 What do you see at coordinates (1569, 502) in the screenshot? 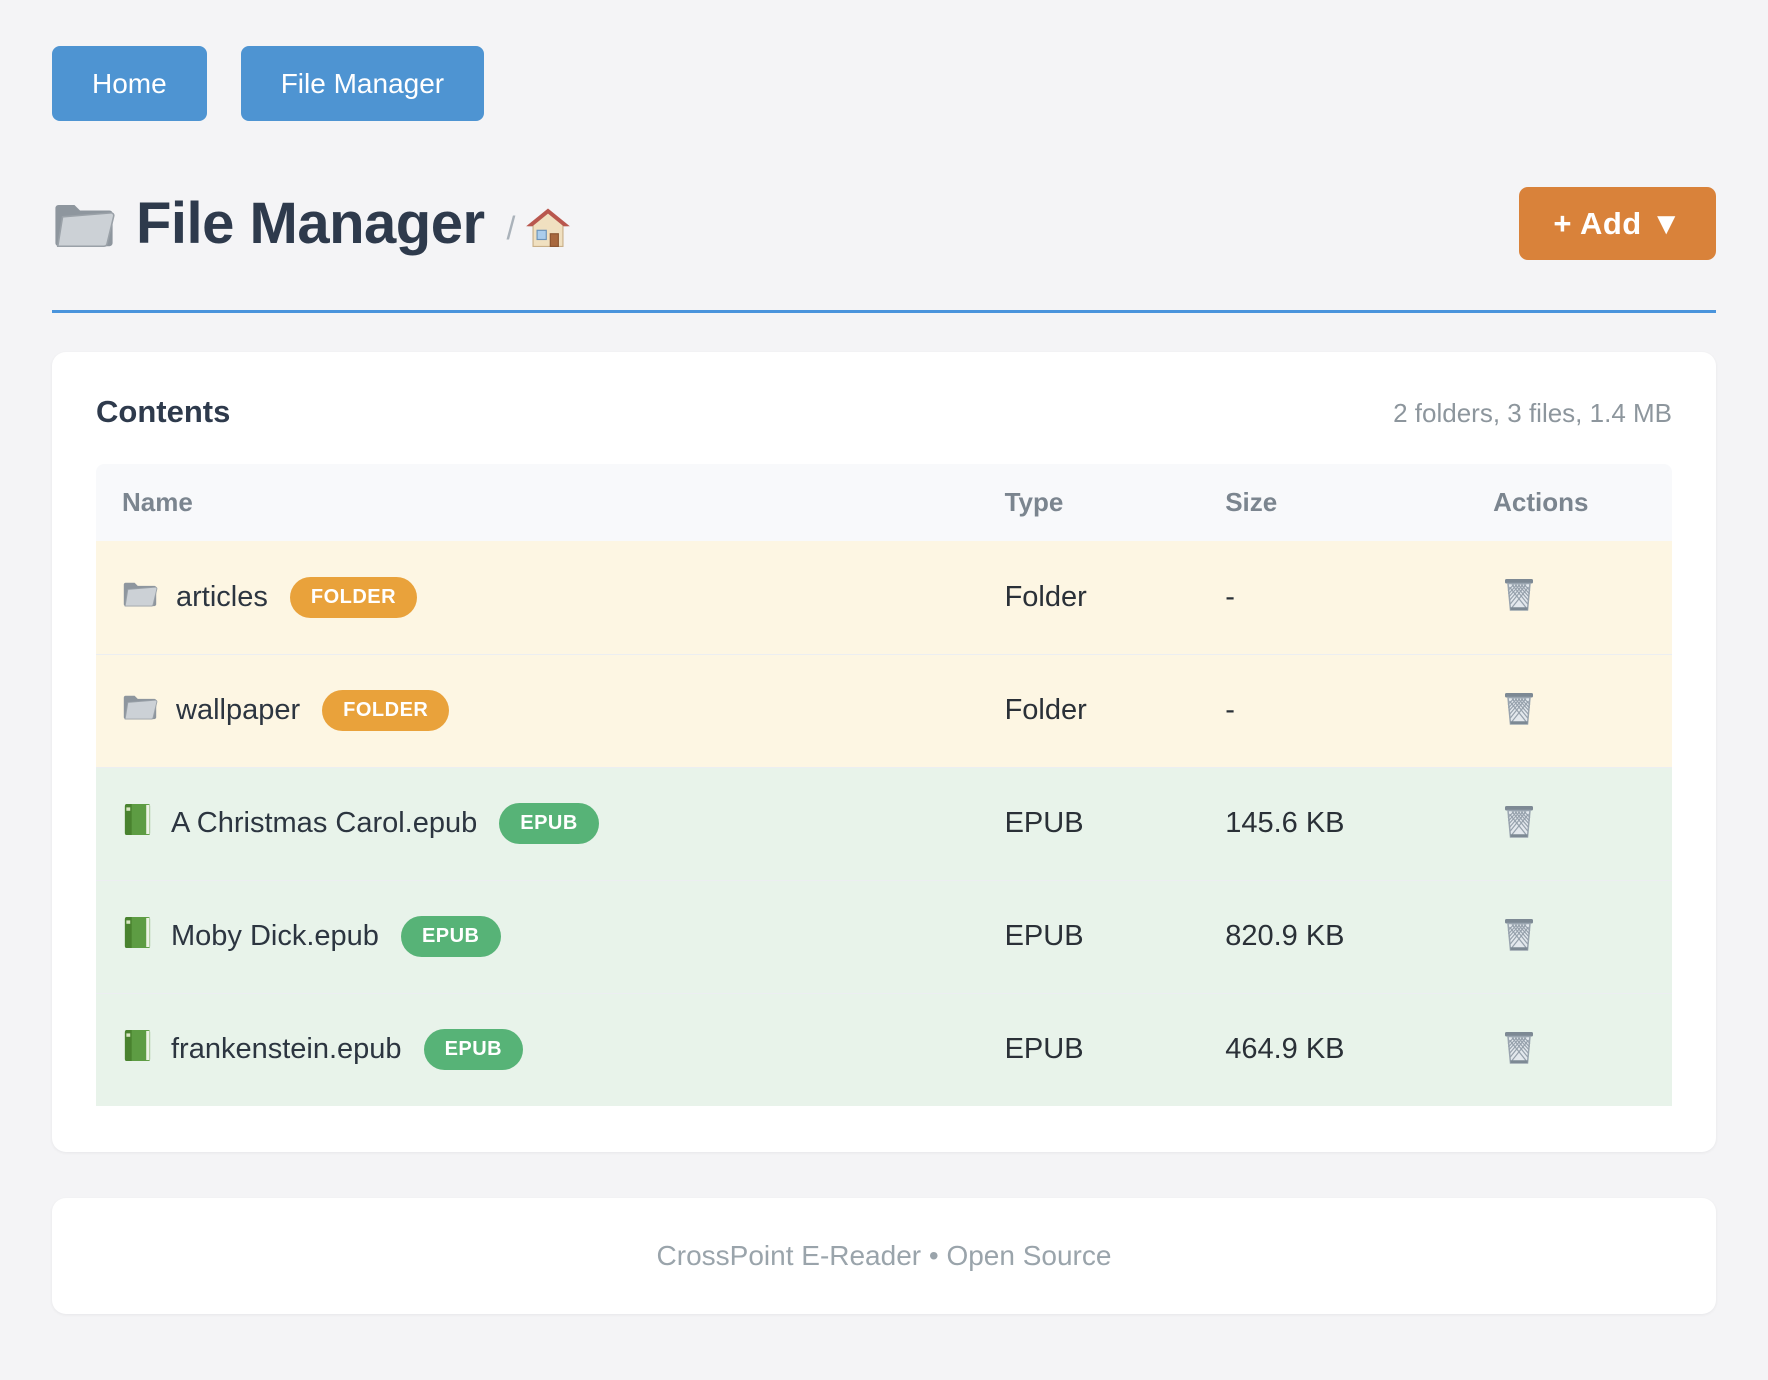
I see `column-header-actions: Actions` at bounding box center [1569, 502].